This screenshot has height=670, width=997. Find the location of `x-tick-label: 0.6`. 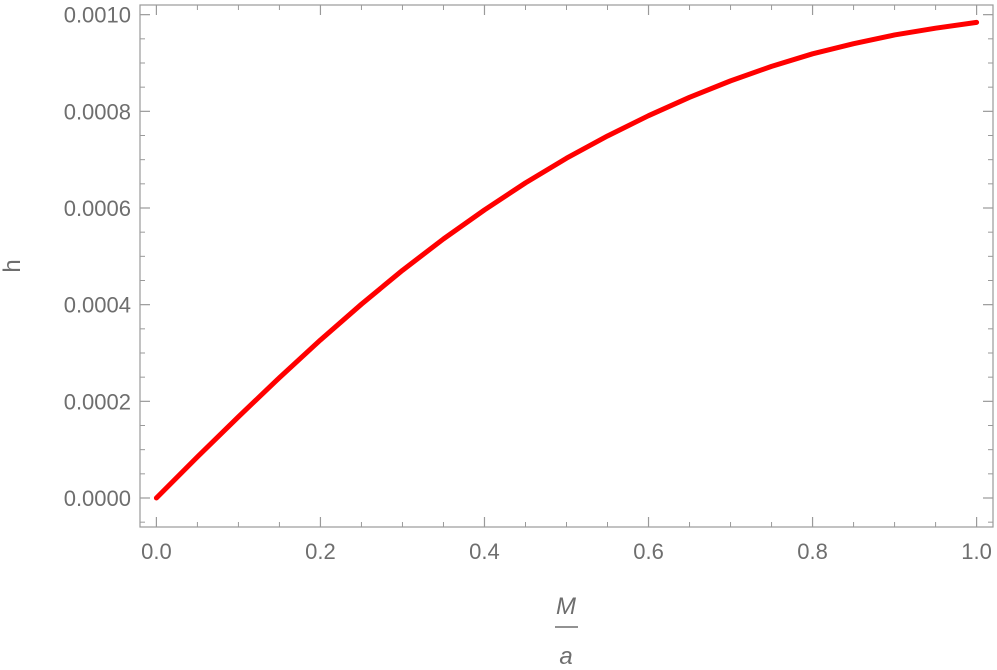

x-tick-label: 0.6 is located at coordinates (648, 551).